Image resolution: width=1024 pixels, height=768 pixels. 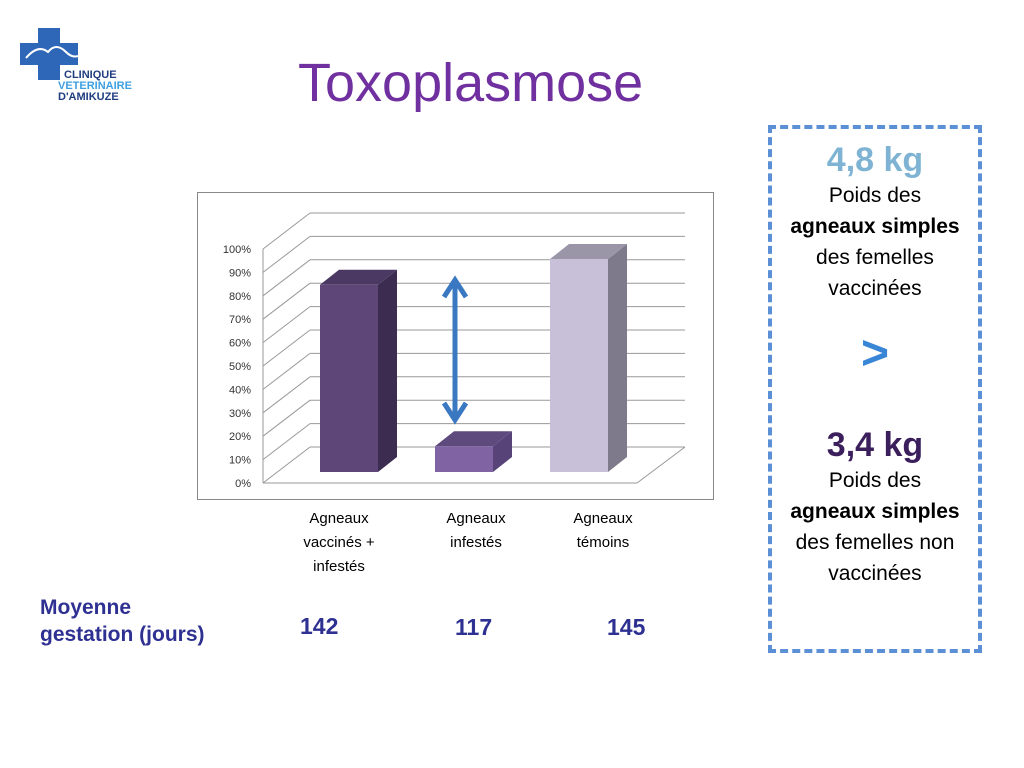 I want to click on arrow-head-up-icon, so click(x=455, y=287).